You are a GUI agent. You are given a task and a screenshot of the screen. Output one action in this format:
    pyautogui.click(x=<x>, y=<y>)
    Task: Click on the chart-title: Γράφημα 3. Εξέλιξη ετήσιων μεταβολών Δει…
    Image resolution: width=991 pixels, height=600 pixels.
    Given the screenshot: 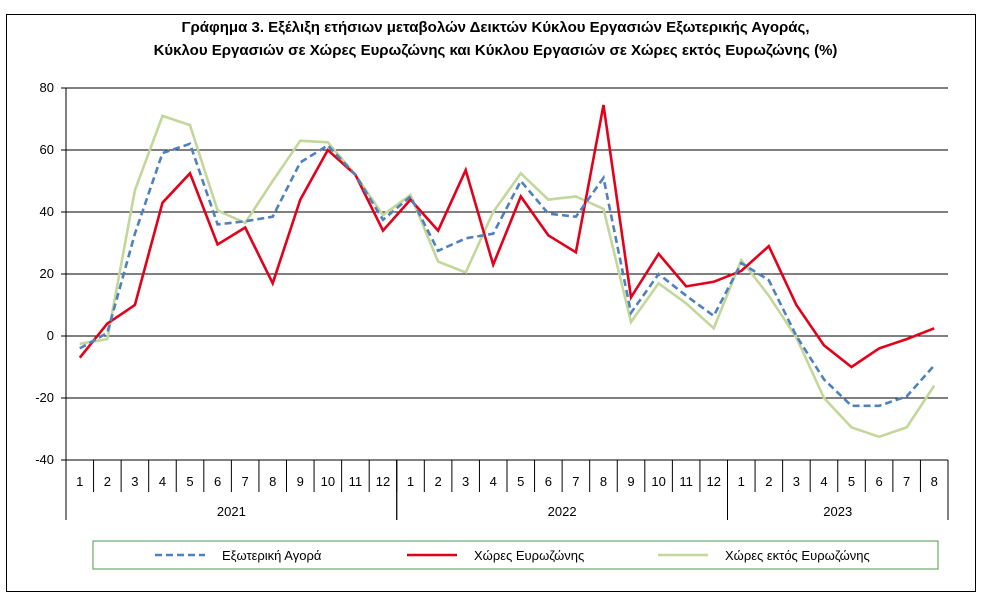 What is the action you would take?
    pyautogui.click(x=495, y=39)
    